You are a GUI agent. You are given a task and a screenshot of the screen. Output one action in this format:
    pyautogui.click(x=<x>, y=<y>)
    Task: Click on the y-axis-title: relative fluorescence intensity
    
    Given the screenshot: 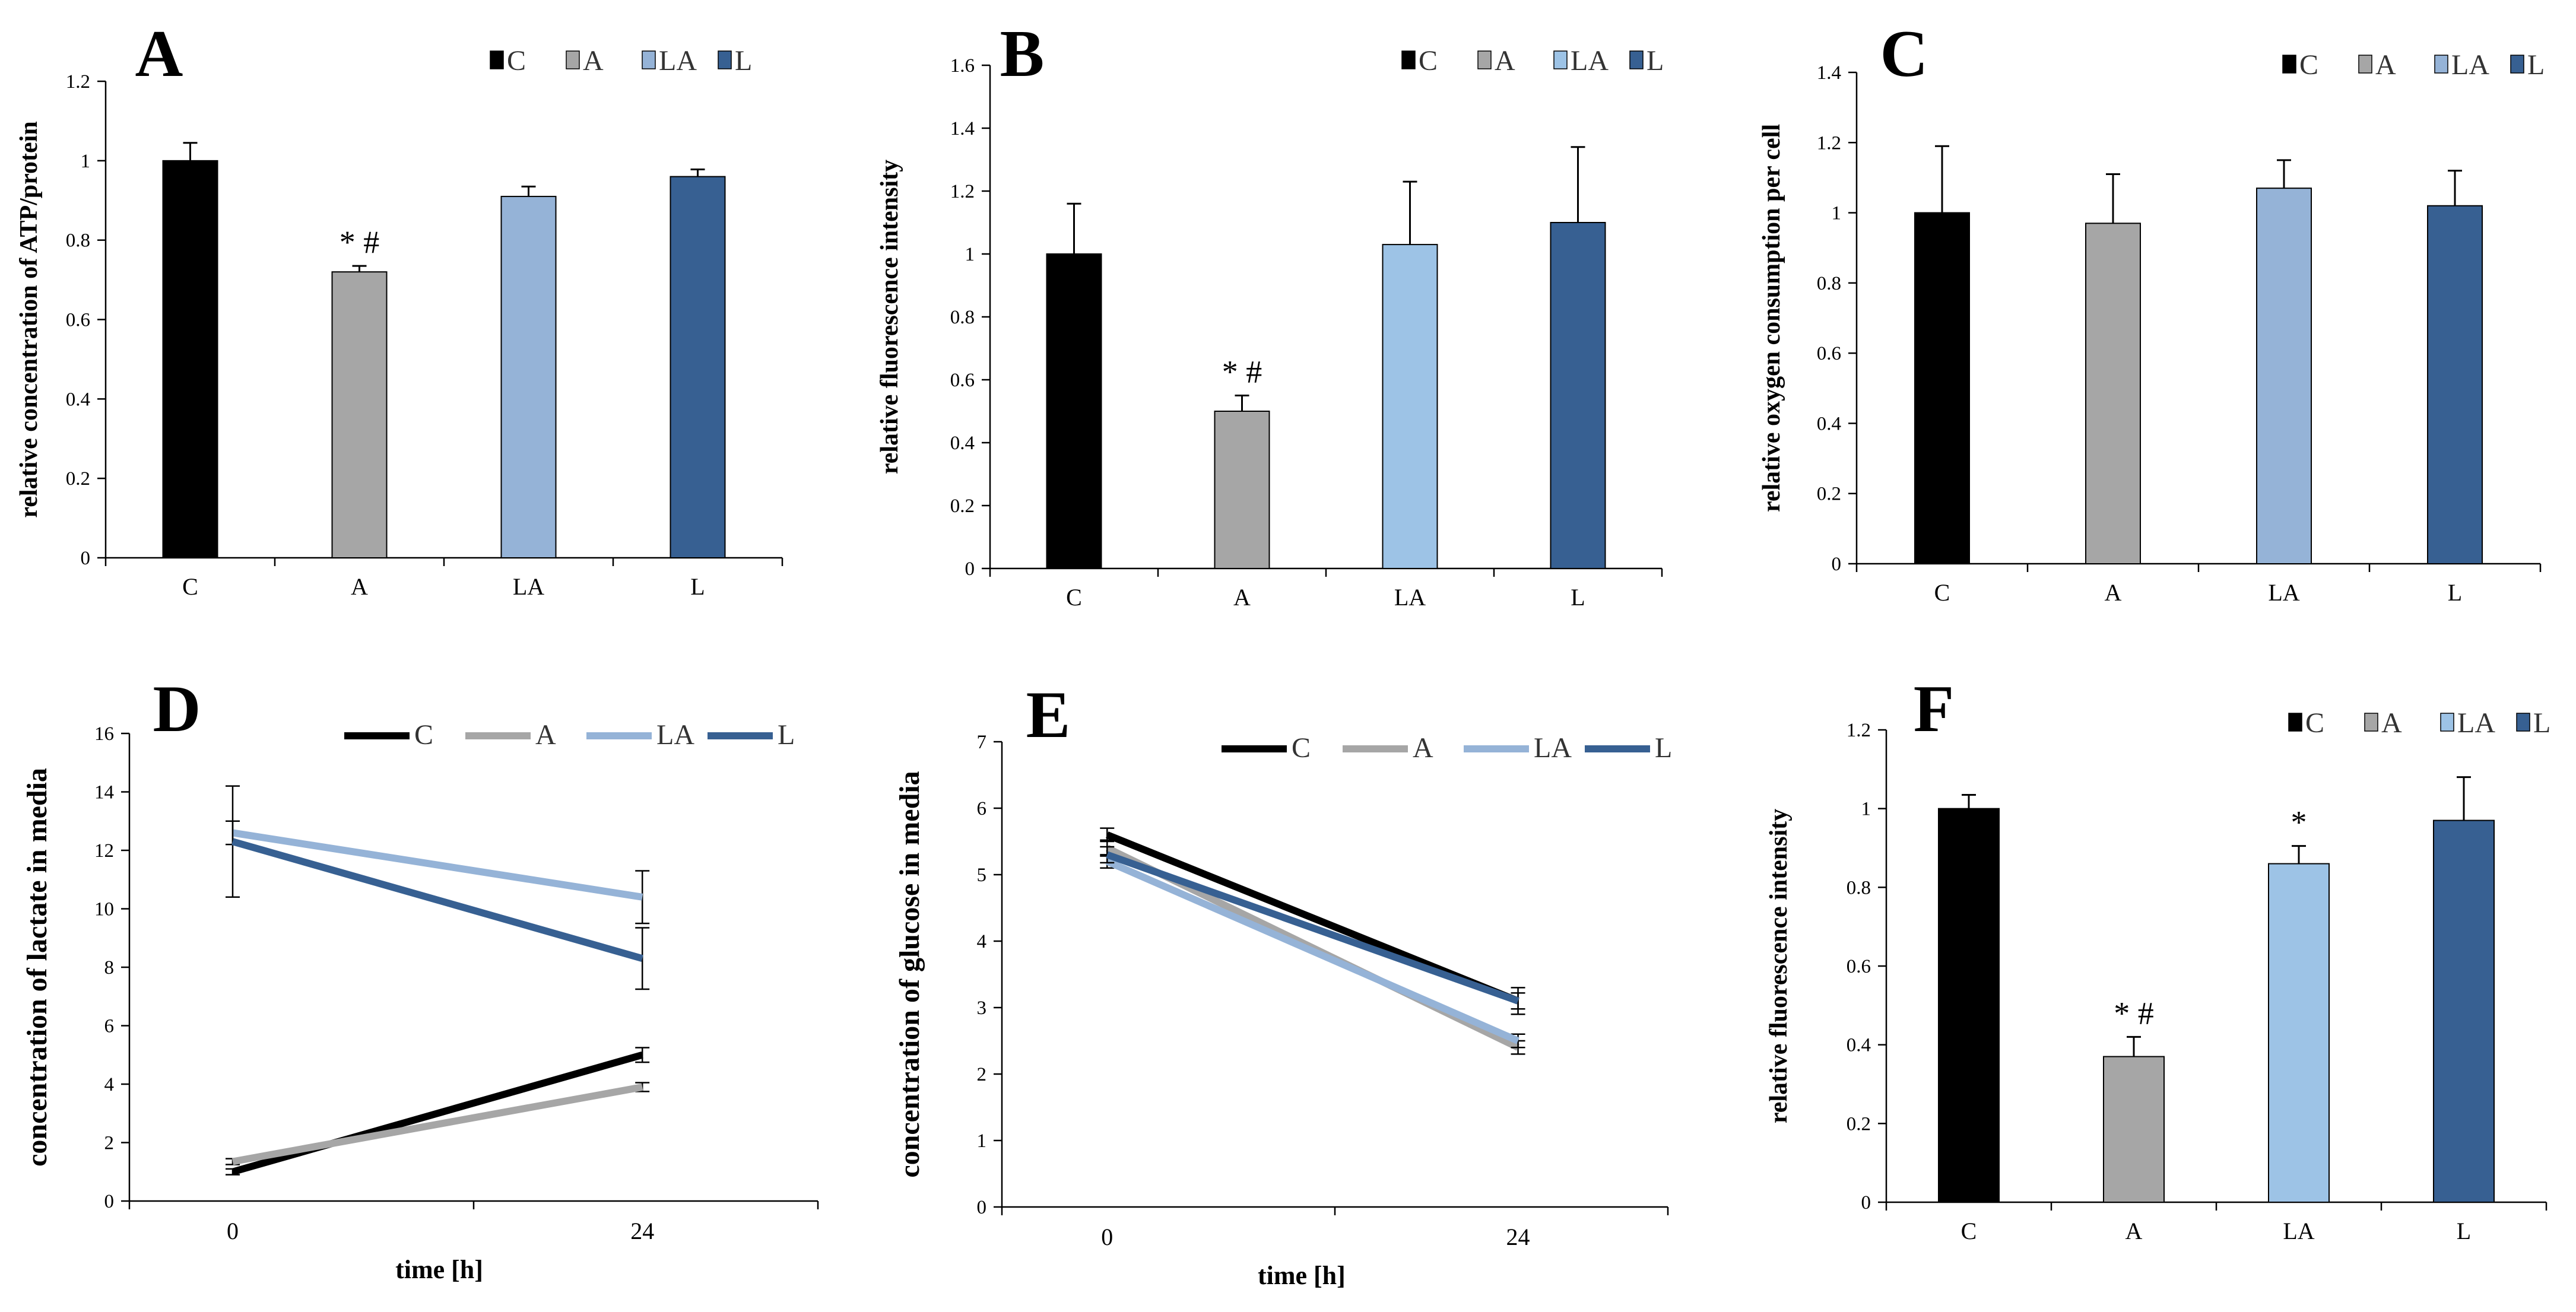 What is the action you would take?
    pyautogui.click(x=1779, y=966)
    